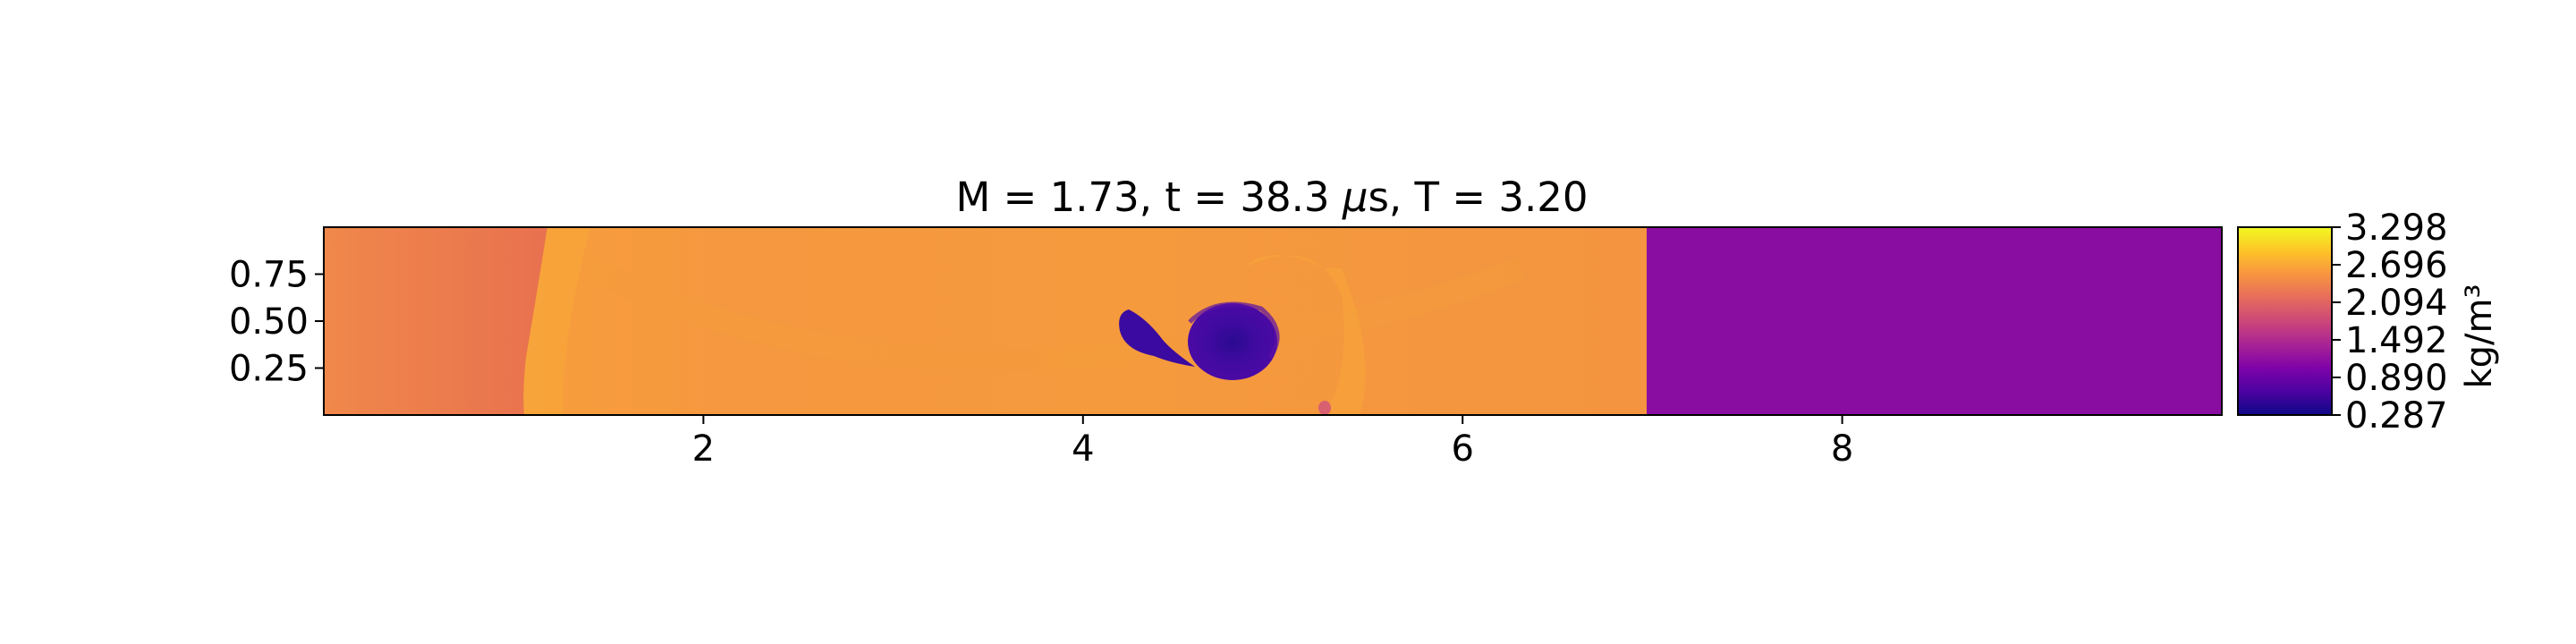 This screenshot has height=644, width=2576. What do you see at coordinates (1157, 338) in the screenshot?
I see `vortex-tail` at bounding box center [1157, 338].